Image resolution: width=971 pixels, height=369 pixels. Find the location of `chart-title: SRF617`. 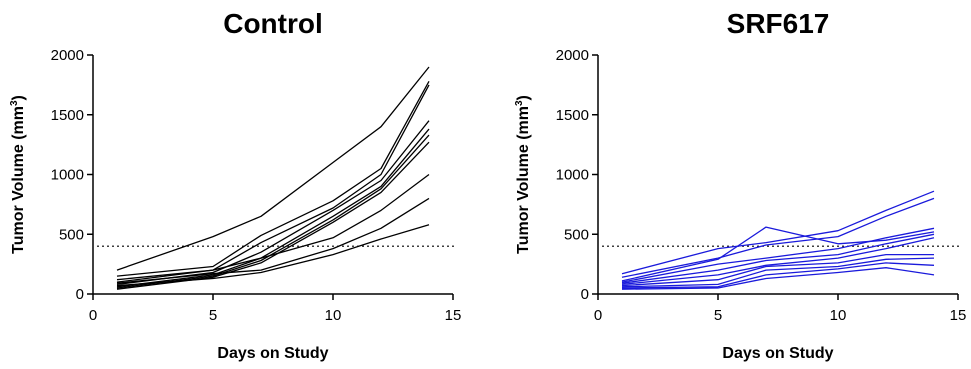

chart-title: SRF617 is located at coordinates (778, 23).